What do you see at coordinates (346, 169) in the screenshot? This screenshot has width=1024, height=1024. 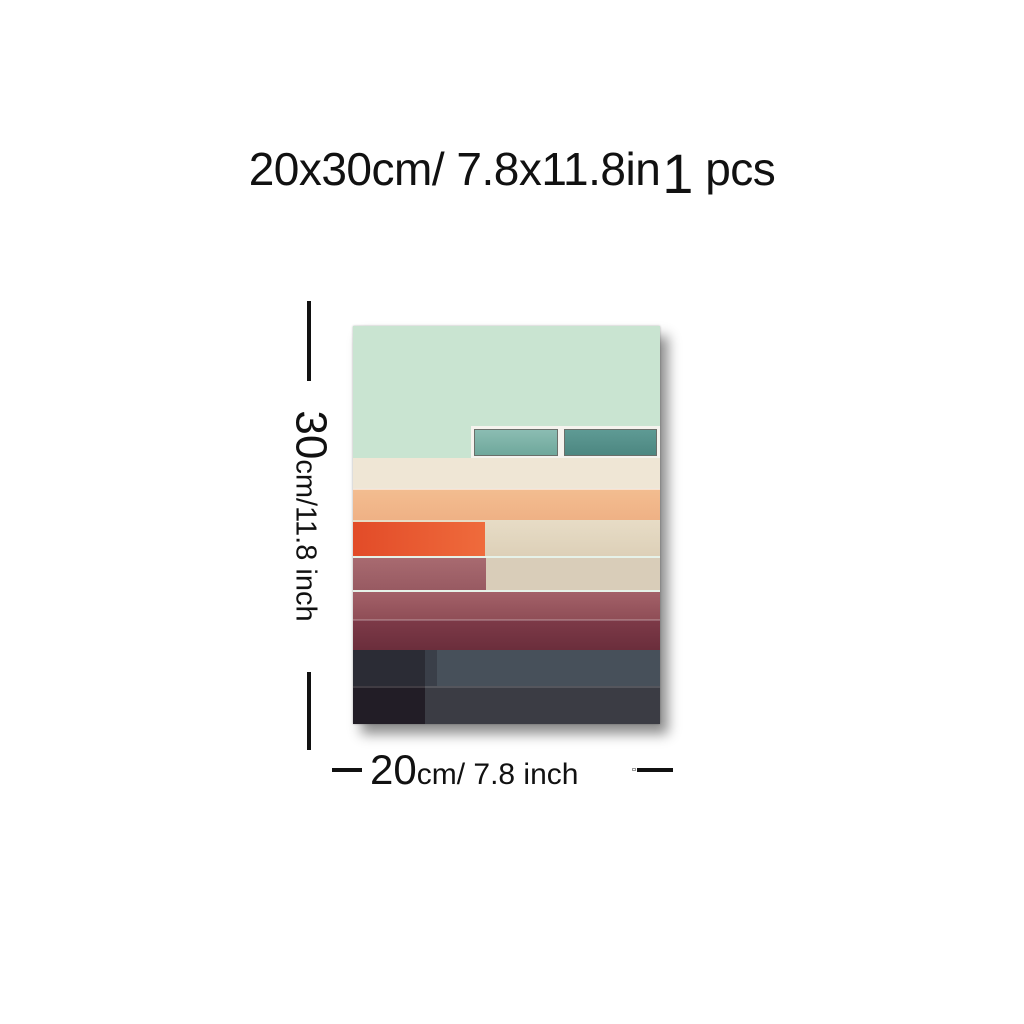 I see `size-cm: 20x30cm/` at bounding box center [346, 169].